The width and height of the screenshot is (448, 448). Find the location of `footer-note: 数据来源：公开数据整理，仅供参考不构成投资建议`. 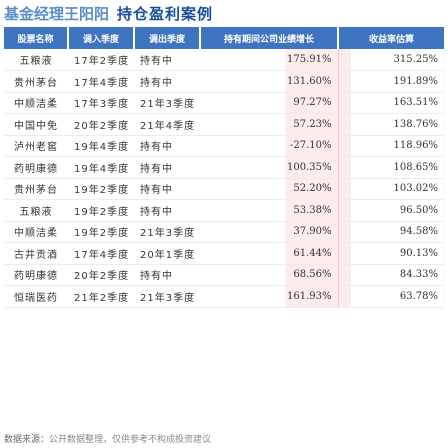

footer-note: 数据来源：公开数据整理，仅供参考不构成投资建议 is located at coordinates (107, 438).